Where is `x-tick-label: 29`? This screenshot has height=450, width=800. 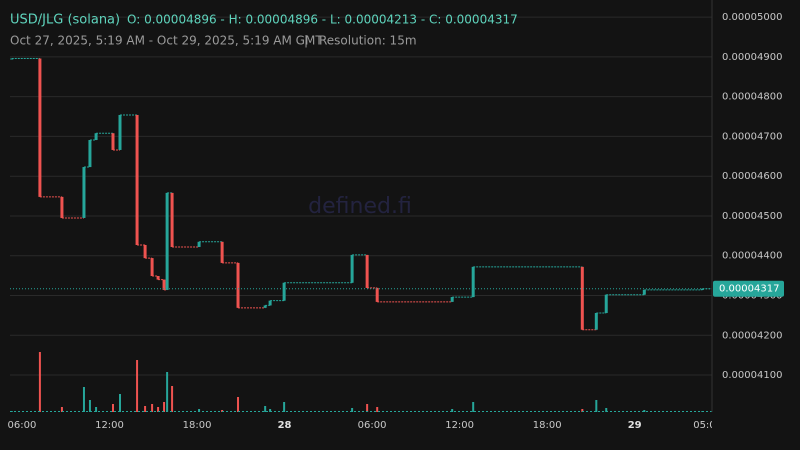
x-tick-label: 29 is located at coordinates (635, 425).